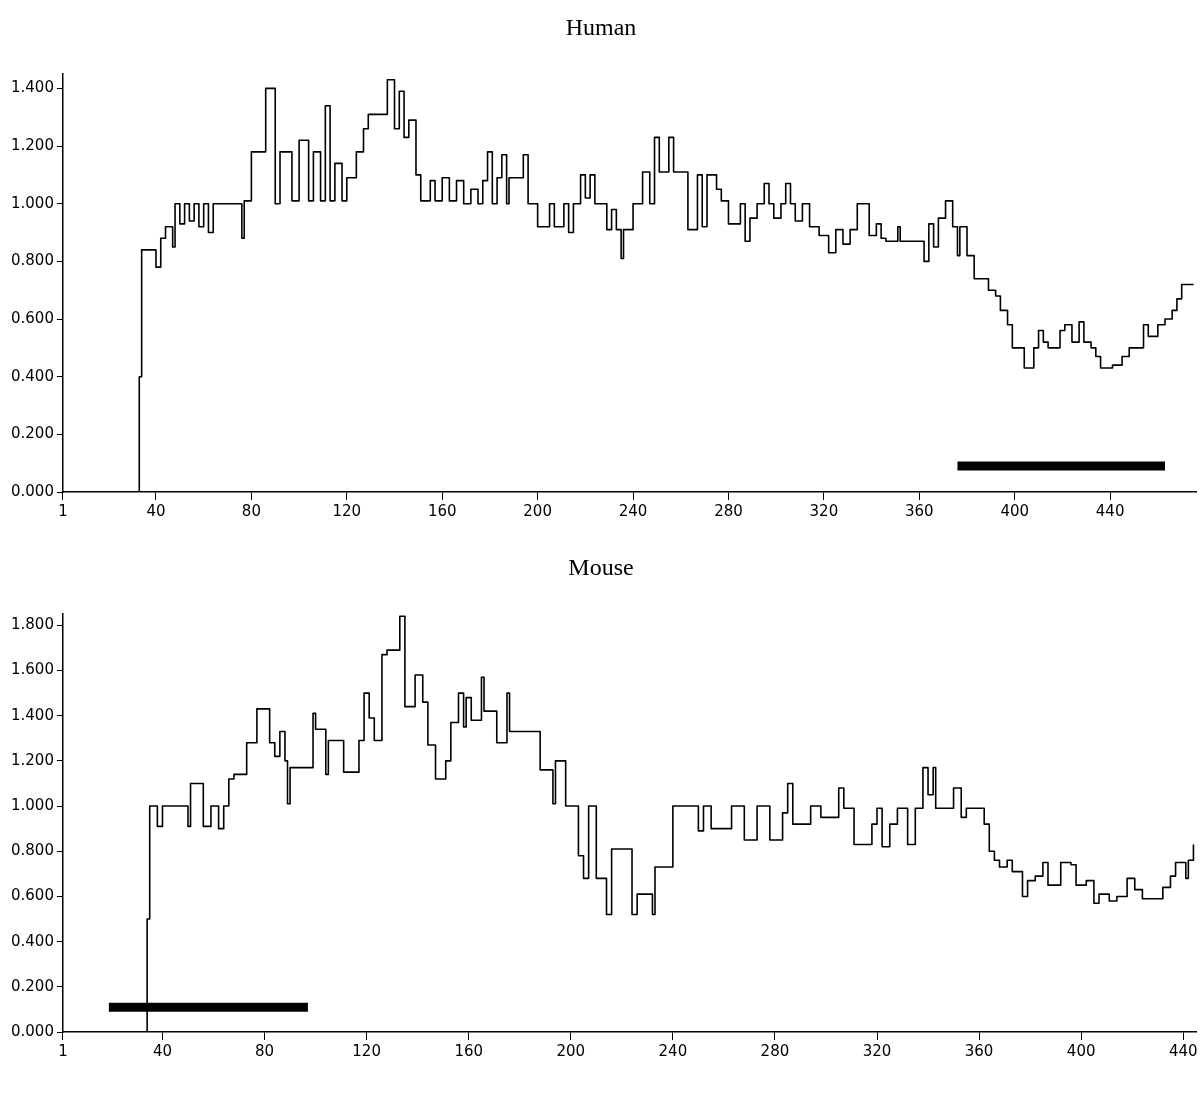  I want to click on chart-title: Mouse, so click(601, 567).